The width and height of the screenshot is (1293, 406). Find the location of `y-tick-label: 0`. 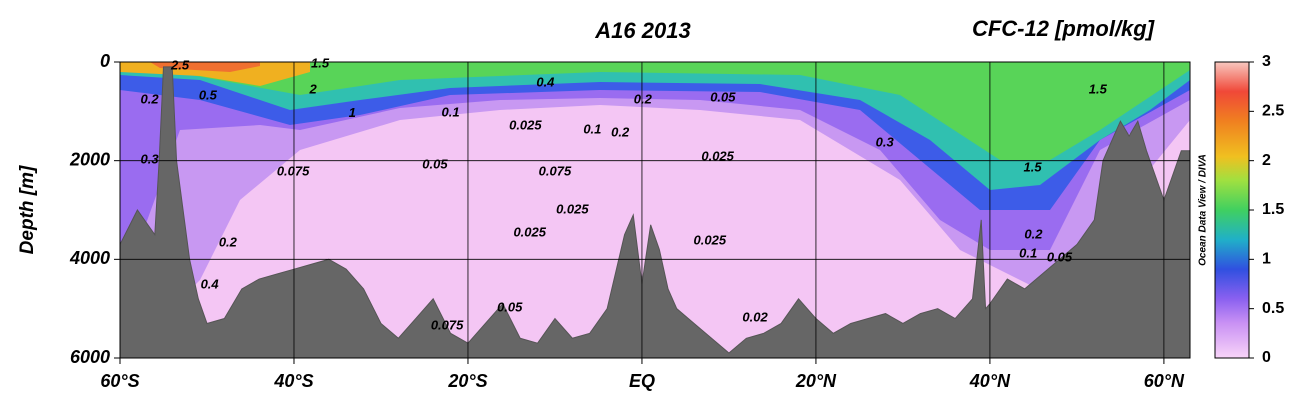

y-tick-label: 0 is located at coordinates (105, 61).